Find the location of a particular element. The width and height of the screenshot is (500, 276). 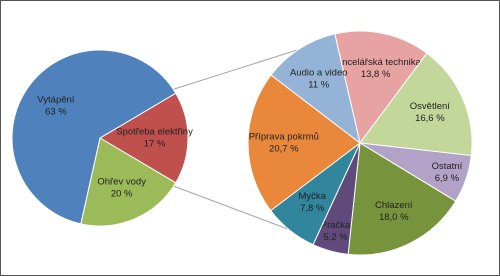

slice-label: Ostatní is located at coordinates (447, 166).